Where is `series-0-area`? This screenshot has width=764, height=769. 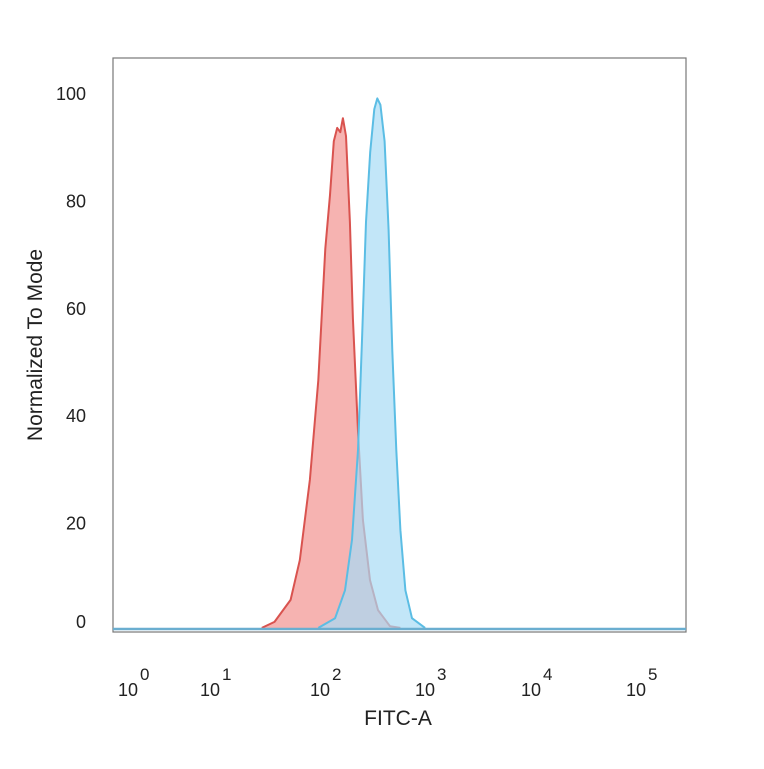 series-0-area is located at coordinates (331, 374).